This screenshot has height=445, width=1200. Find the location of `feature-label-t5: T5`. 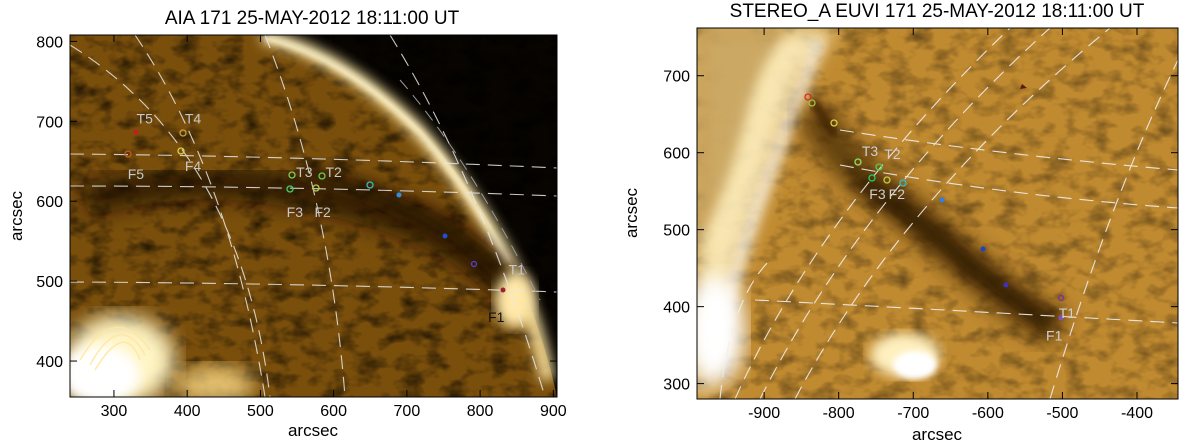

feature-label-t5: T5 is located at coordinates (145, 119).